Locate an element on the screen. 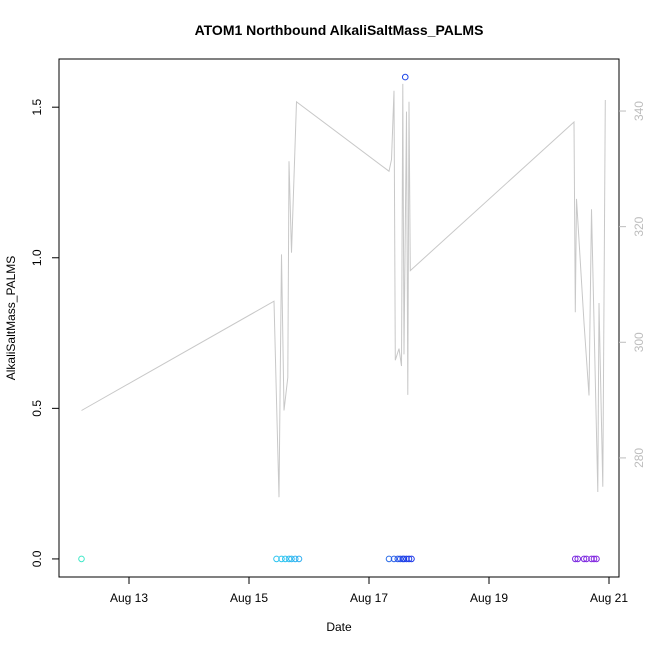 Image resolution: width=650 pixels, height=650 pixels. y-right-tick-label-0: 280 is located at coordinates (639, 458).